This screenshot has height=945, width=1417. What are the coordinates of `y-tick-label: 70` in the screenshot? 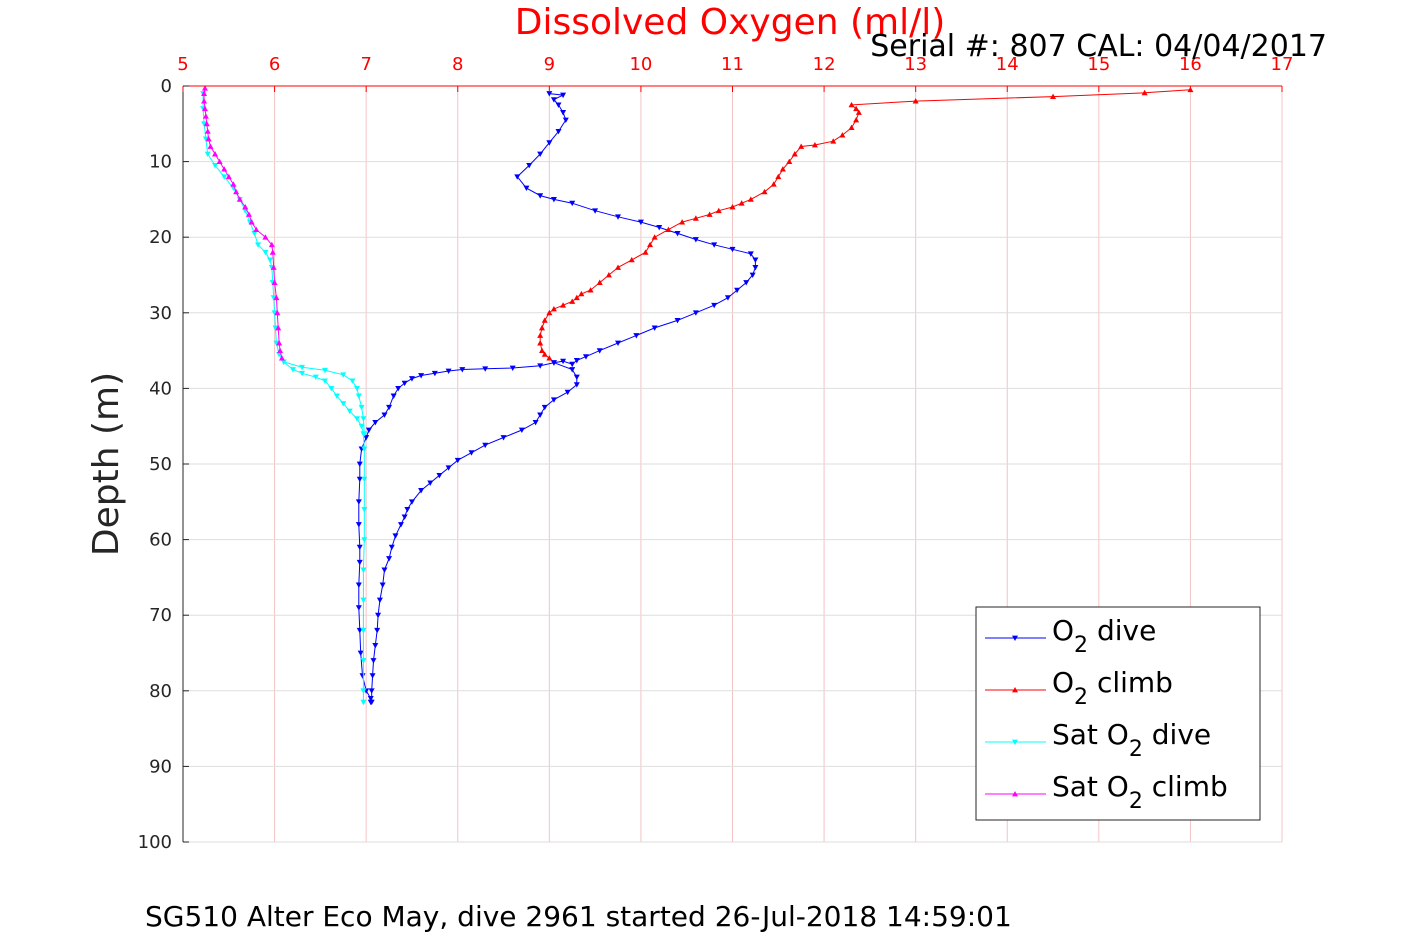 It's located at (160, 615).